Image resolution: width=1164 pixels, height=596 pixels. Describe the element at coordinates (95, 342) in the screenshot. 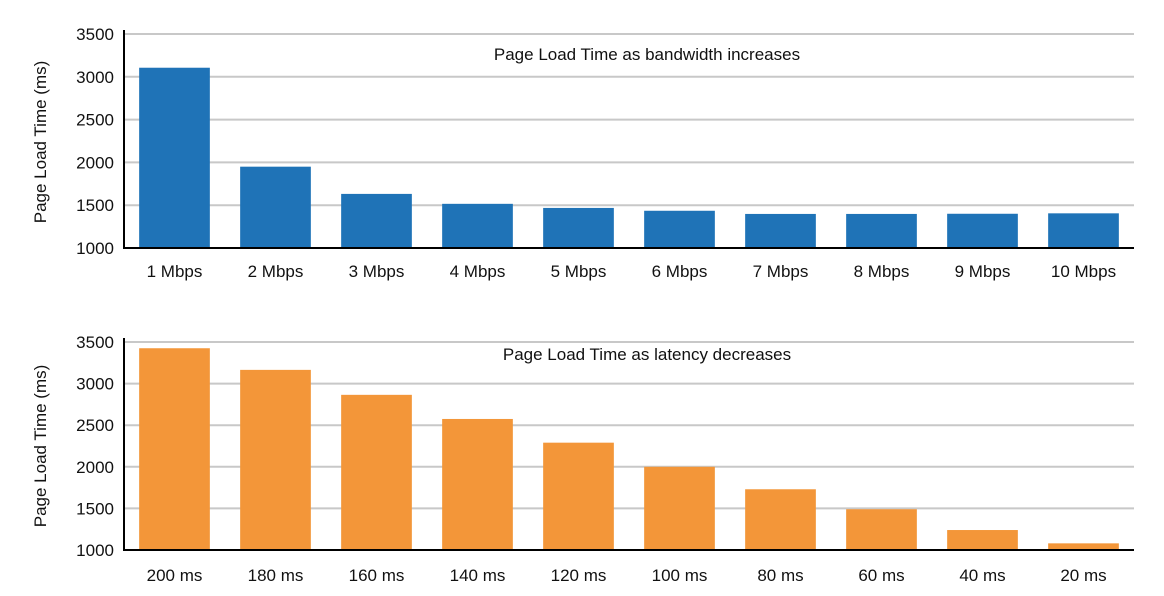

I see `latency-y-tick-label: 3500` at that location.